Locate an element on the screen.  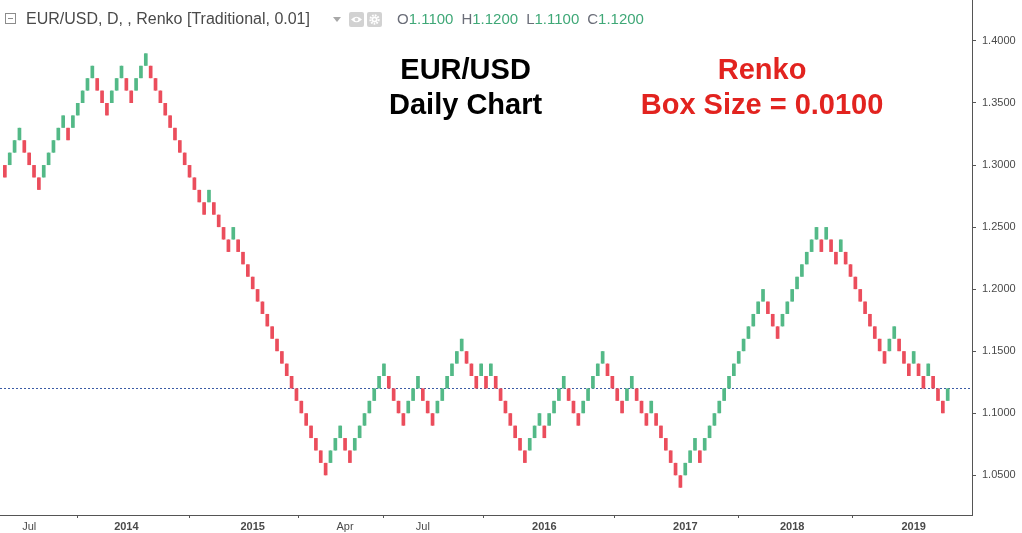
y-tick-label: 1.3500 is located at coordinates (999, 102).